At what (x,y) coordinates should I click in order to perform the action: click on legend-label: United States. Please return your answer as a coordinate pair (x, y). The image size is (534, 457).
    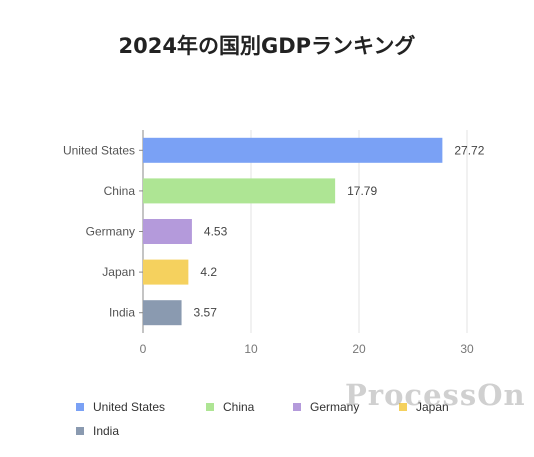
    Looking at the image, I should click on (129, 407).